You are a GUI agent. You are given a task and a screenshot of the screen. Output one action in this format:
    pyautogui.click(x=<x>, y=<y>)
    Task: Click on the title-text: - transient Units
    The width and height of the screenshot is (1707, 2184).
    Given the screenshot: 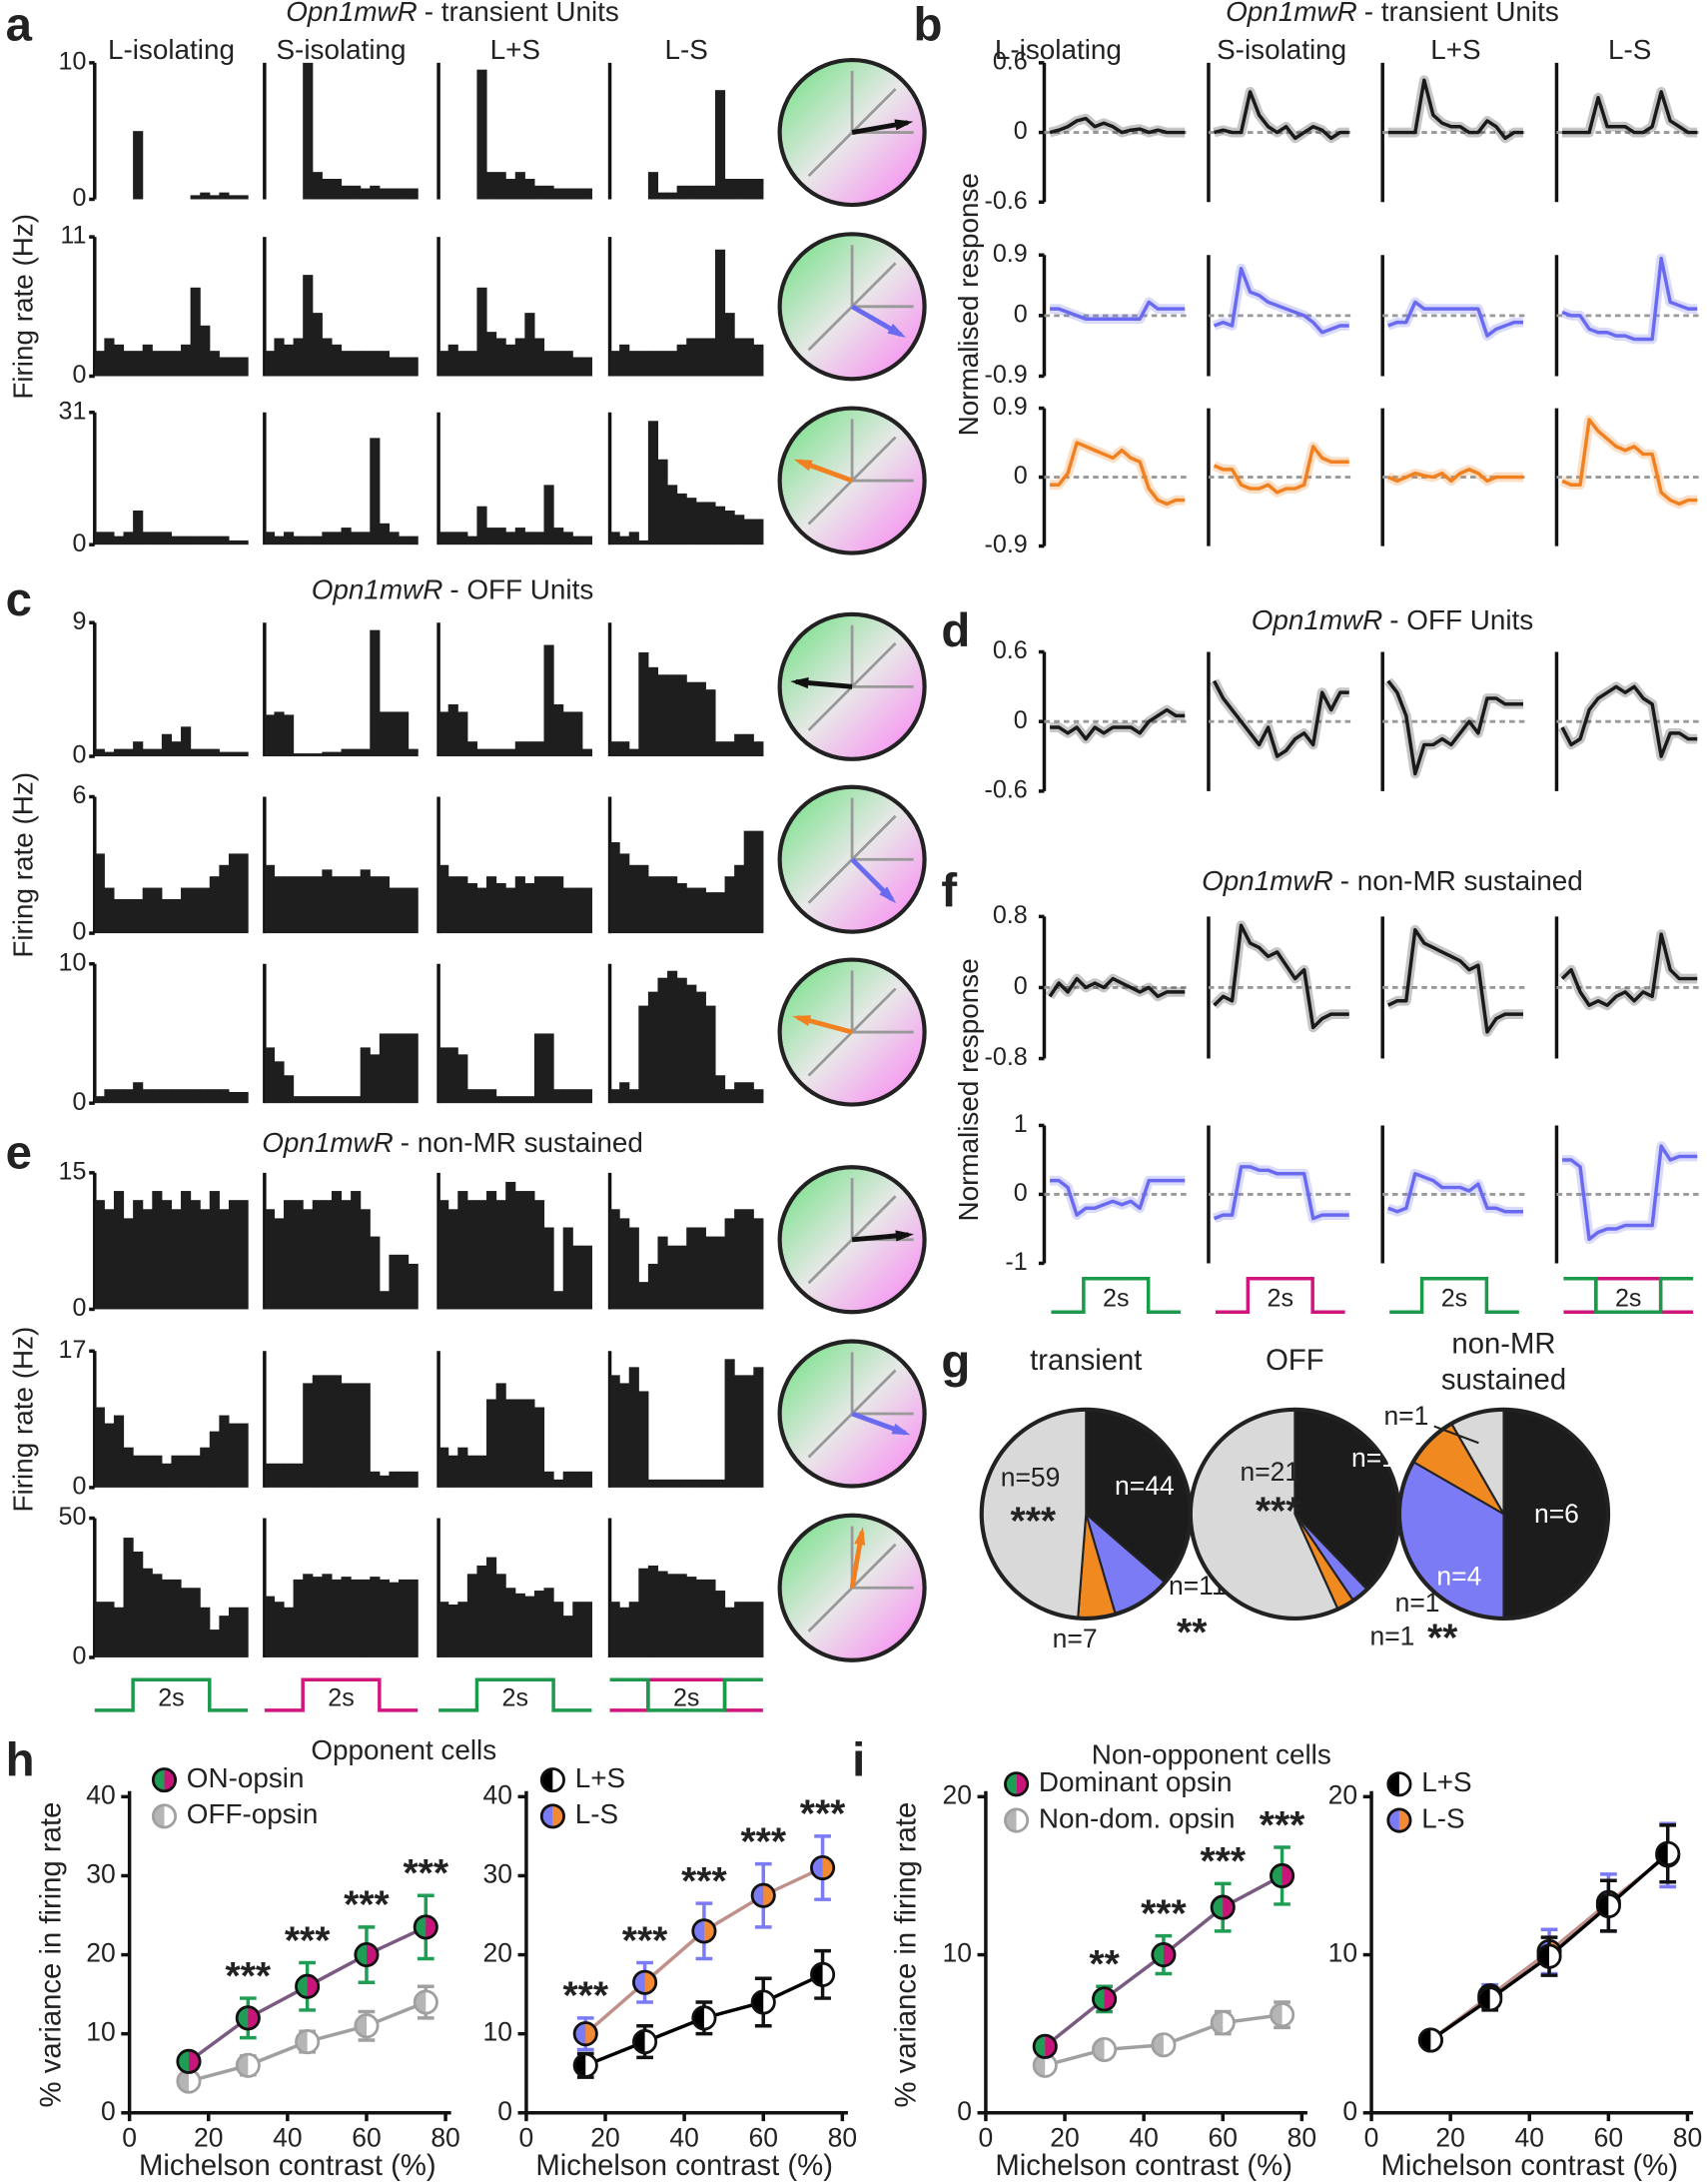 What is the action you would take?
    pyautogui.click(x=1461, y=13)
    